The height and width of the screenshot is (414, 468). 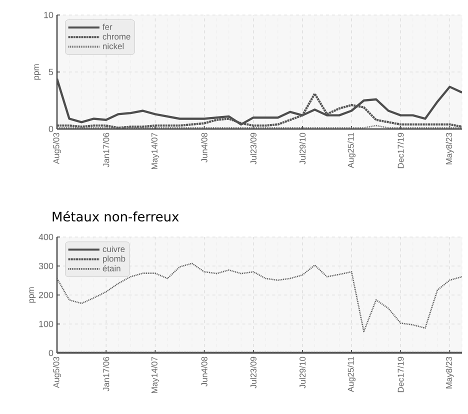 I want to click on y-tick-label: 5, so click(x=51, y=72).